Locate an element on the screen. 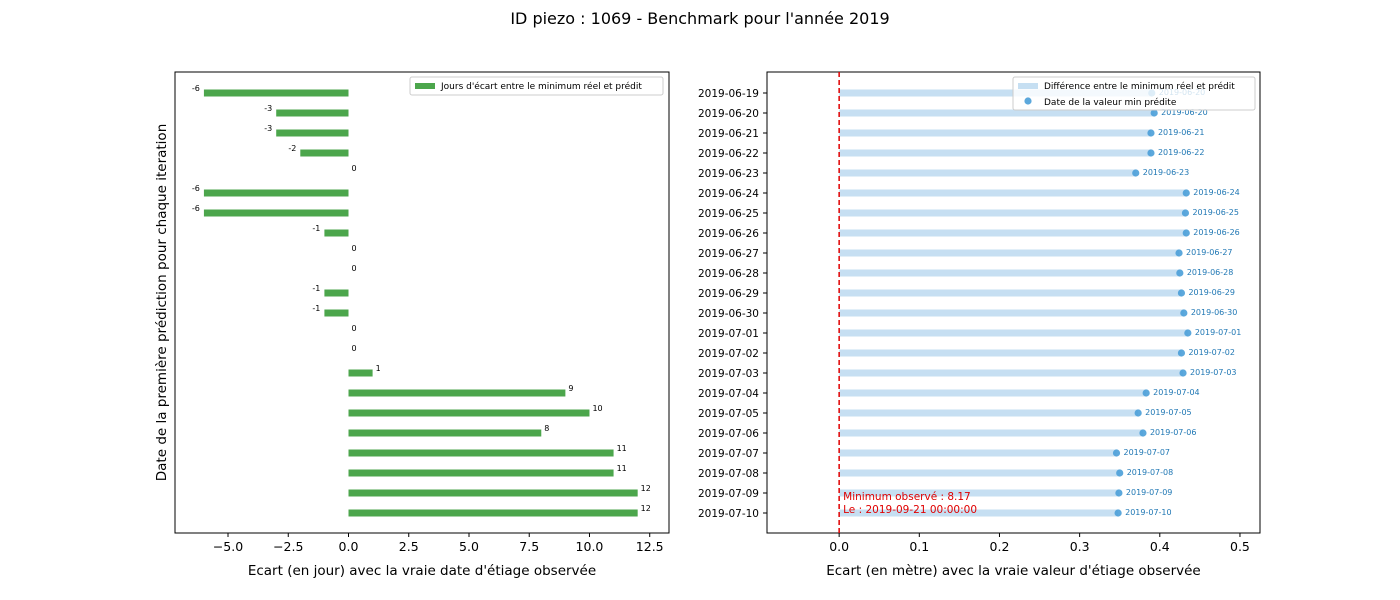 The width and height of the screenshot is (1400, 600). left-bar-value-label: 10 is located at coordinates (597, 408).